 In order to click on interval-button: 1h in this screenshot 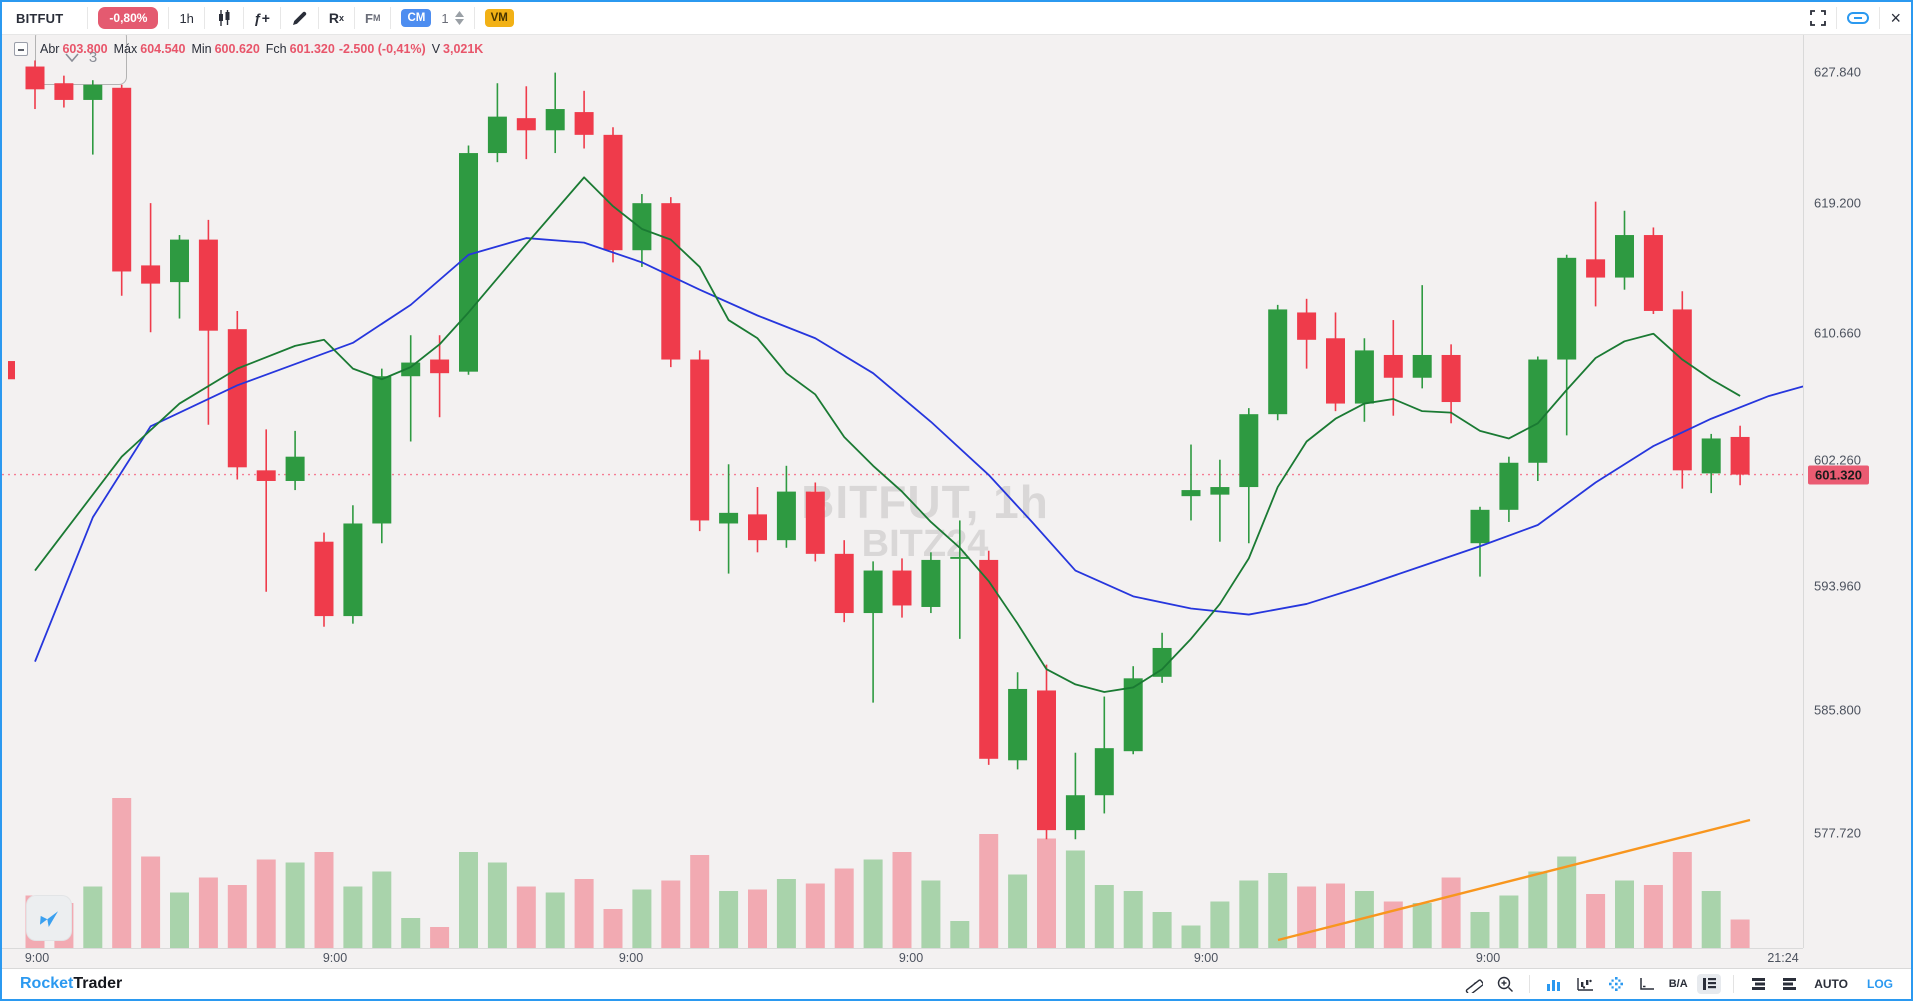, I will do `click(186, 18)`.